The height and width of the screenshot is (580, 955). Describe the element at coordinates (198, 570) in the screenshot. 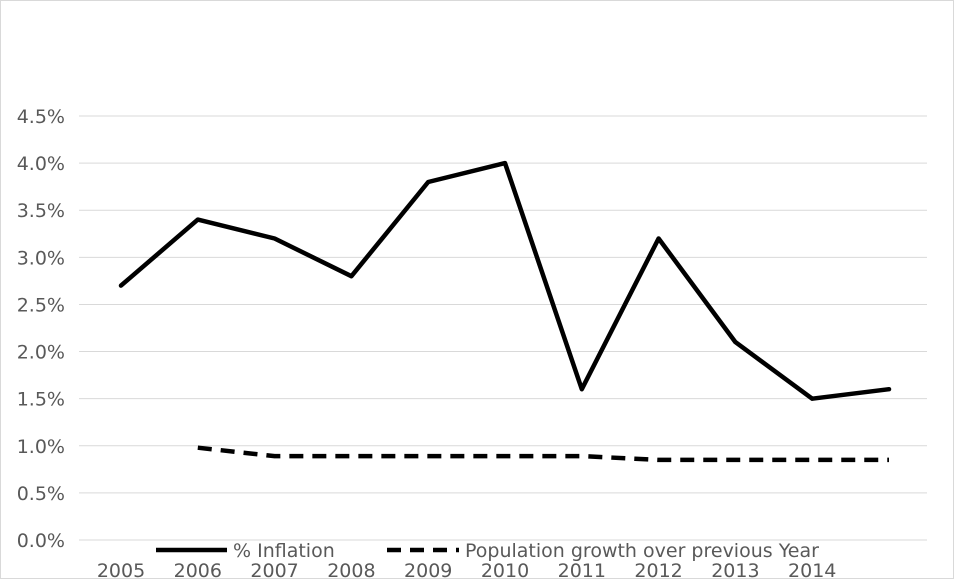

I see `x-tick-label: 2006` at that location.